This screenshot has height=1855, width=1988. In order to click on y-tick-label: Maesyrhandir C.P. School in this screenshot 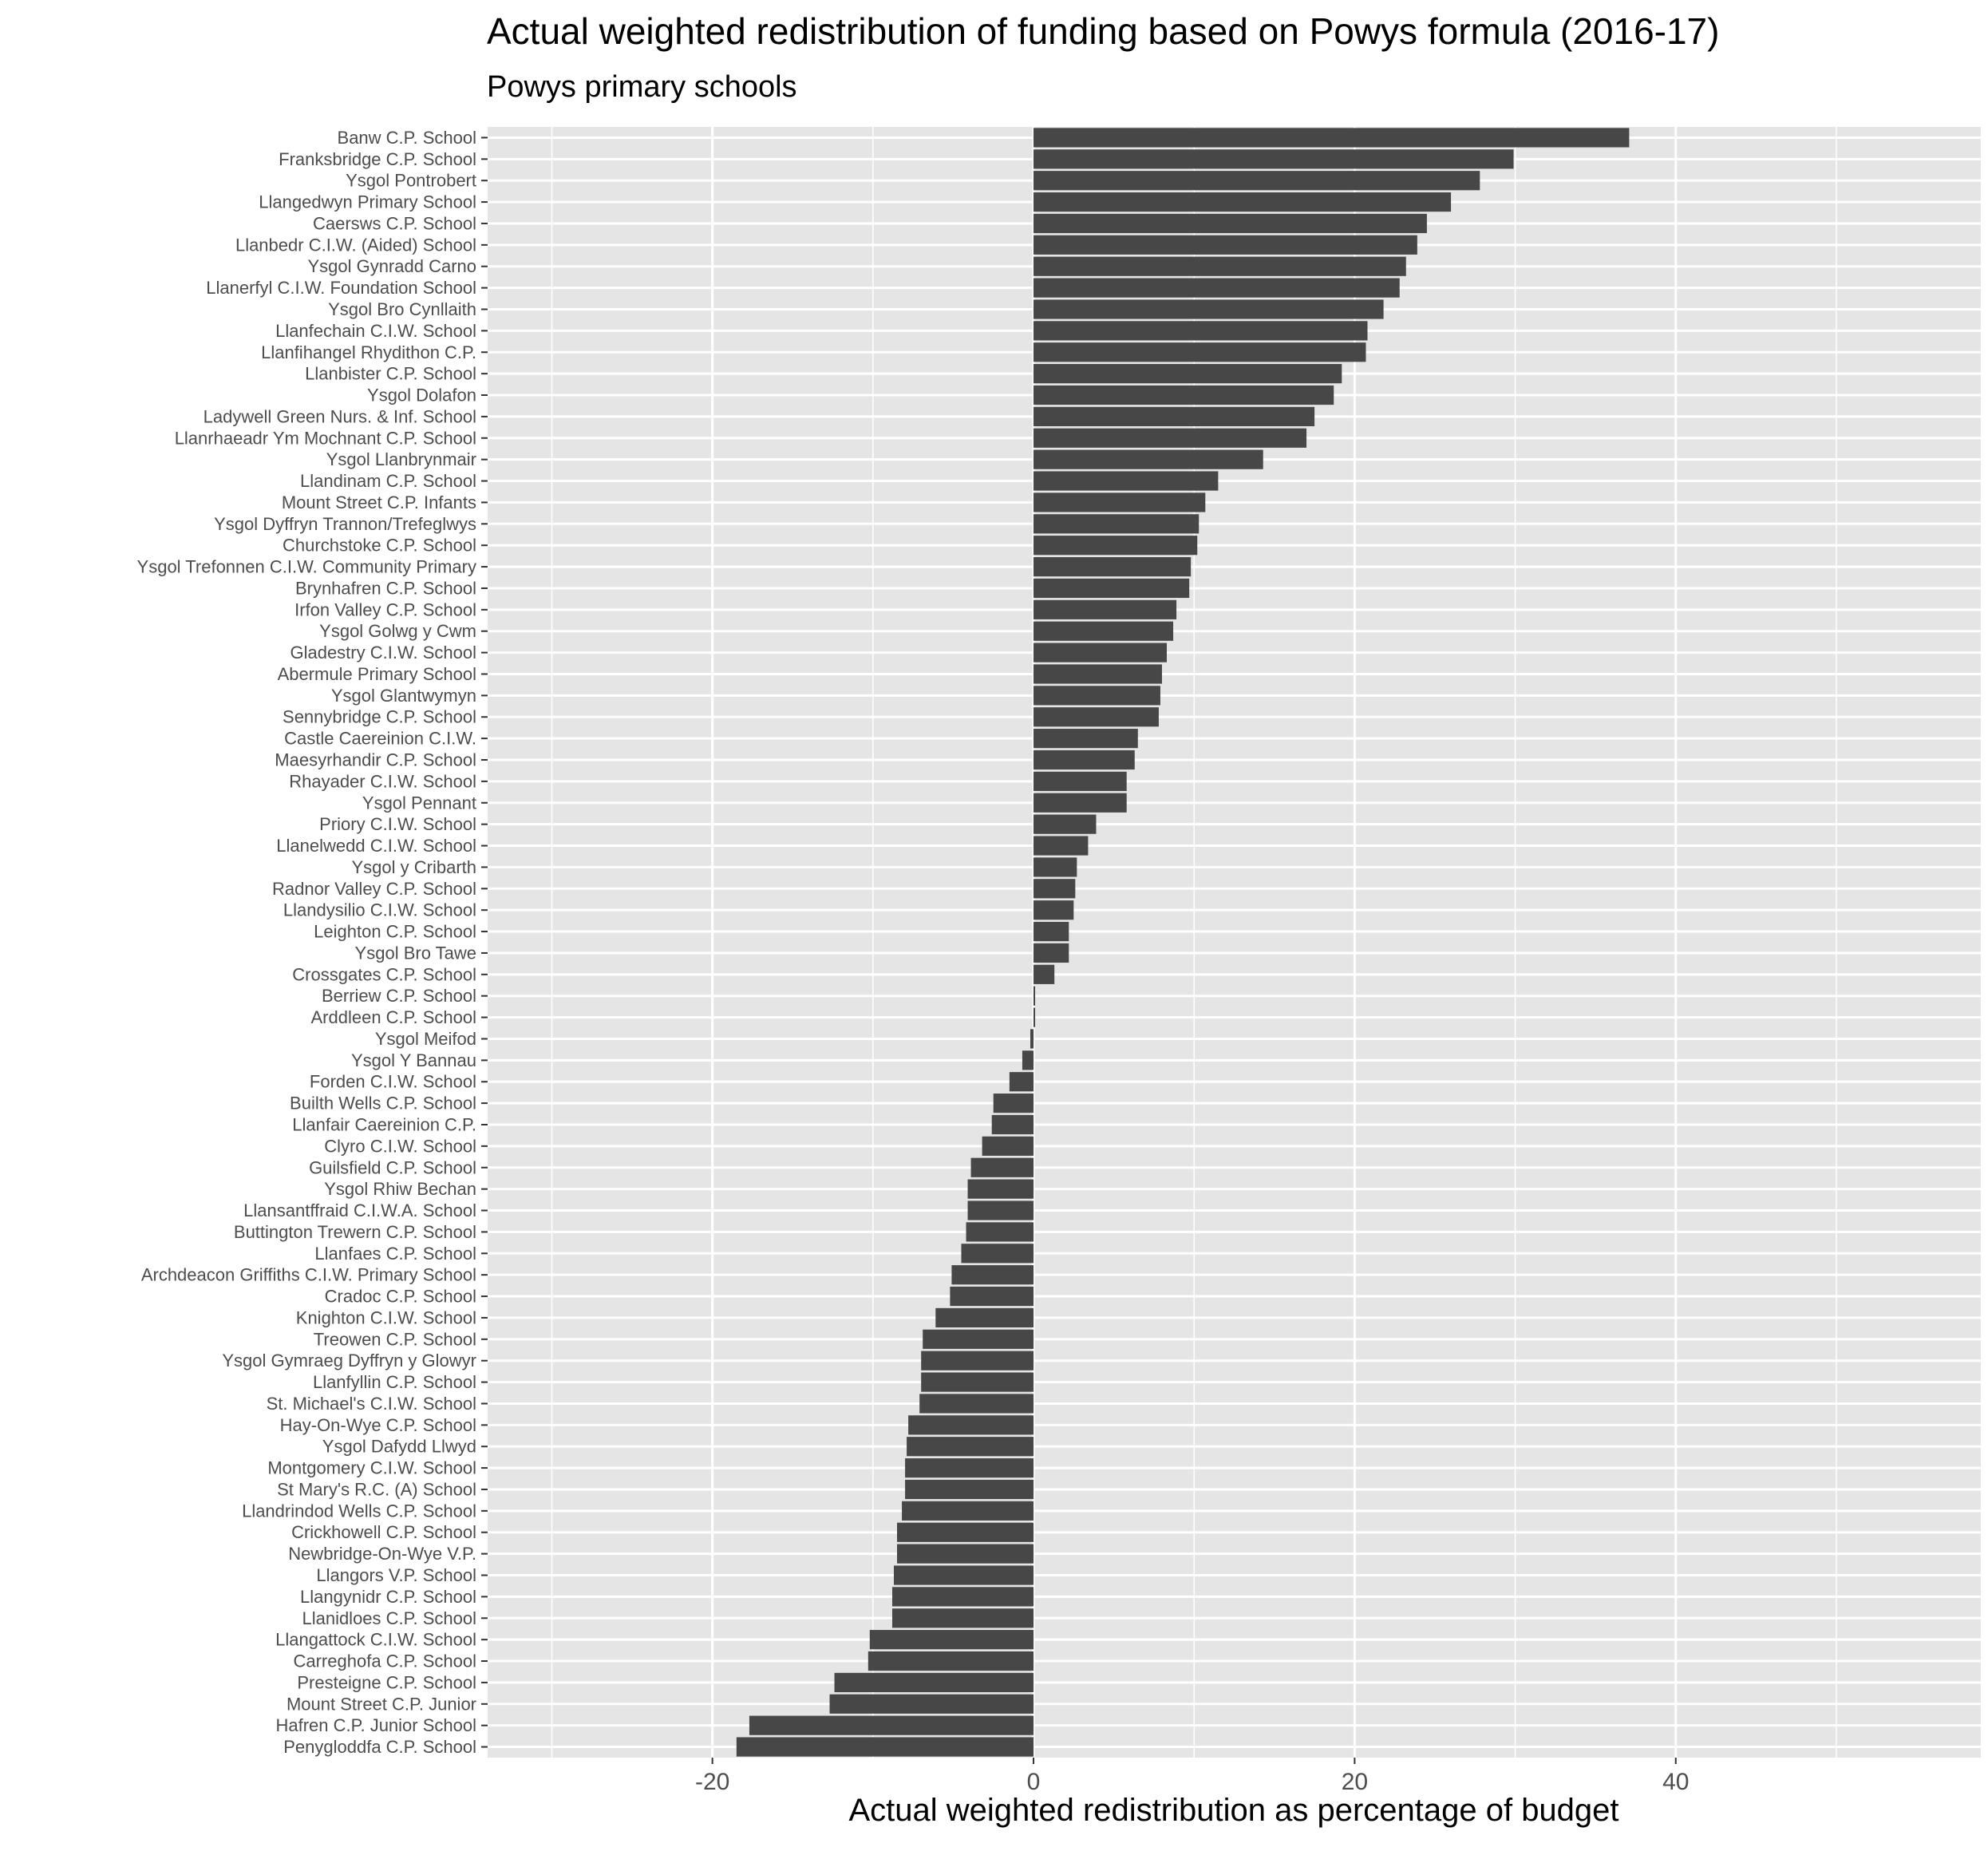, I will do `click(375, 760)`.